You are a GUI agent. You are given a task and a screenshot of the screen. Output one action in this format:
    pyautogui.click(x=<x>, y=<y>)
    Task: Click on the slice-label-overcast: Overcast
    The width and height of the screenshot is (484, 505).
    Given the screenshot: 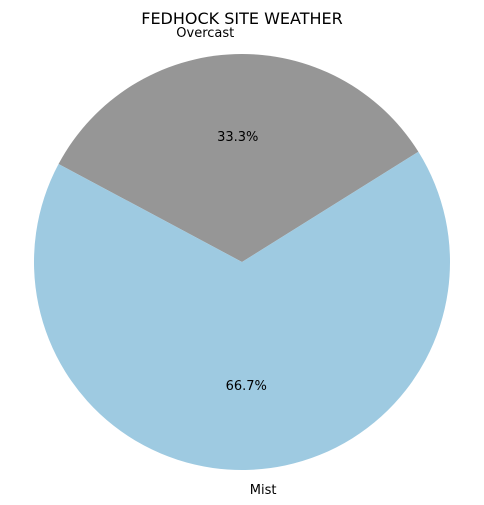 What is the action you would take?
    pyautogui.click(x=205, y=33)
    